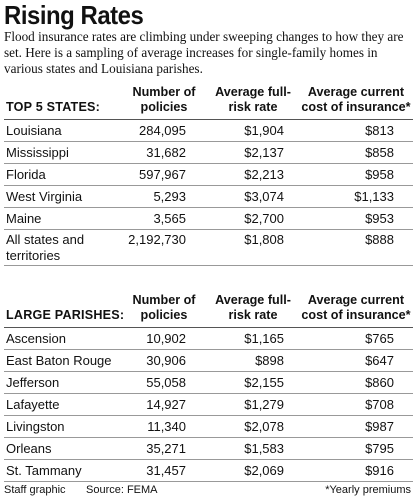  What do you see at coordinates (264, 382) in the screenshot?
I see `row-full-risk-rate: $2,155` at bounding box center [264, 382].